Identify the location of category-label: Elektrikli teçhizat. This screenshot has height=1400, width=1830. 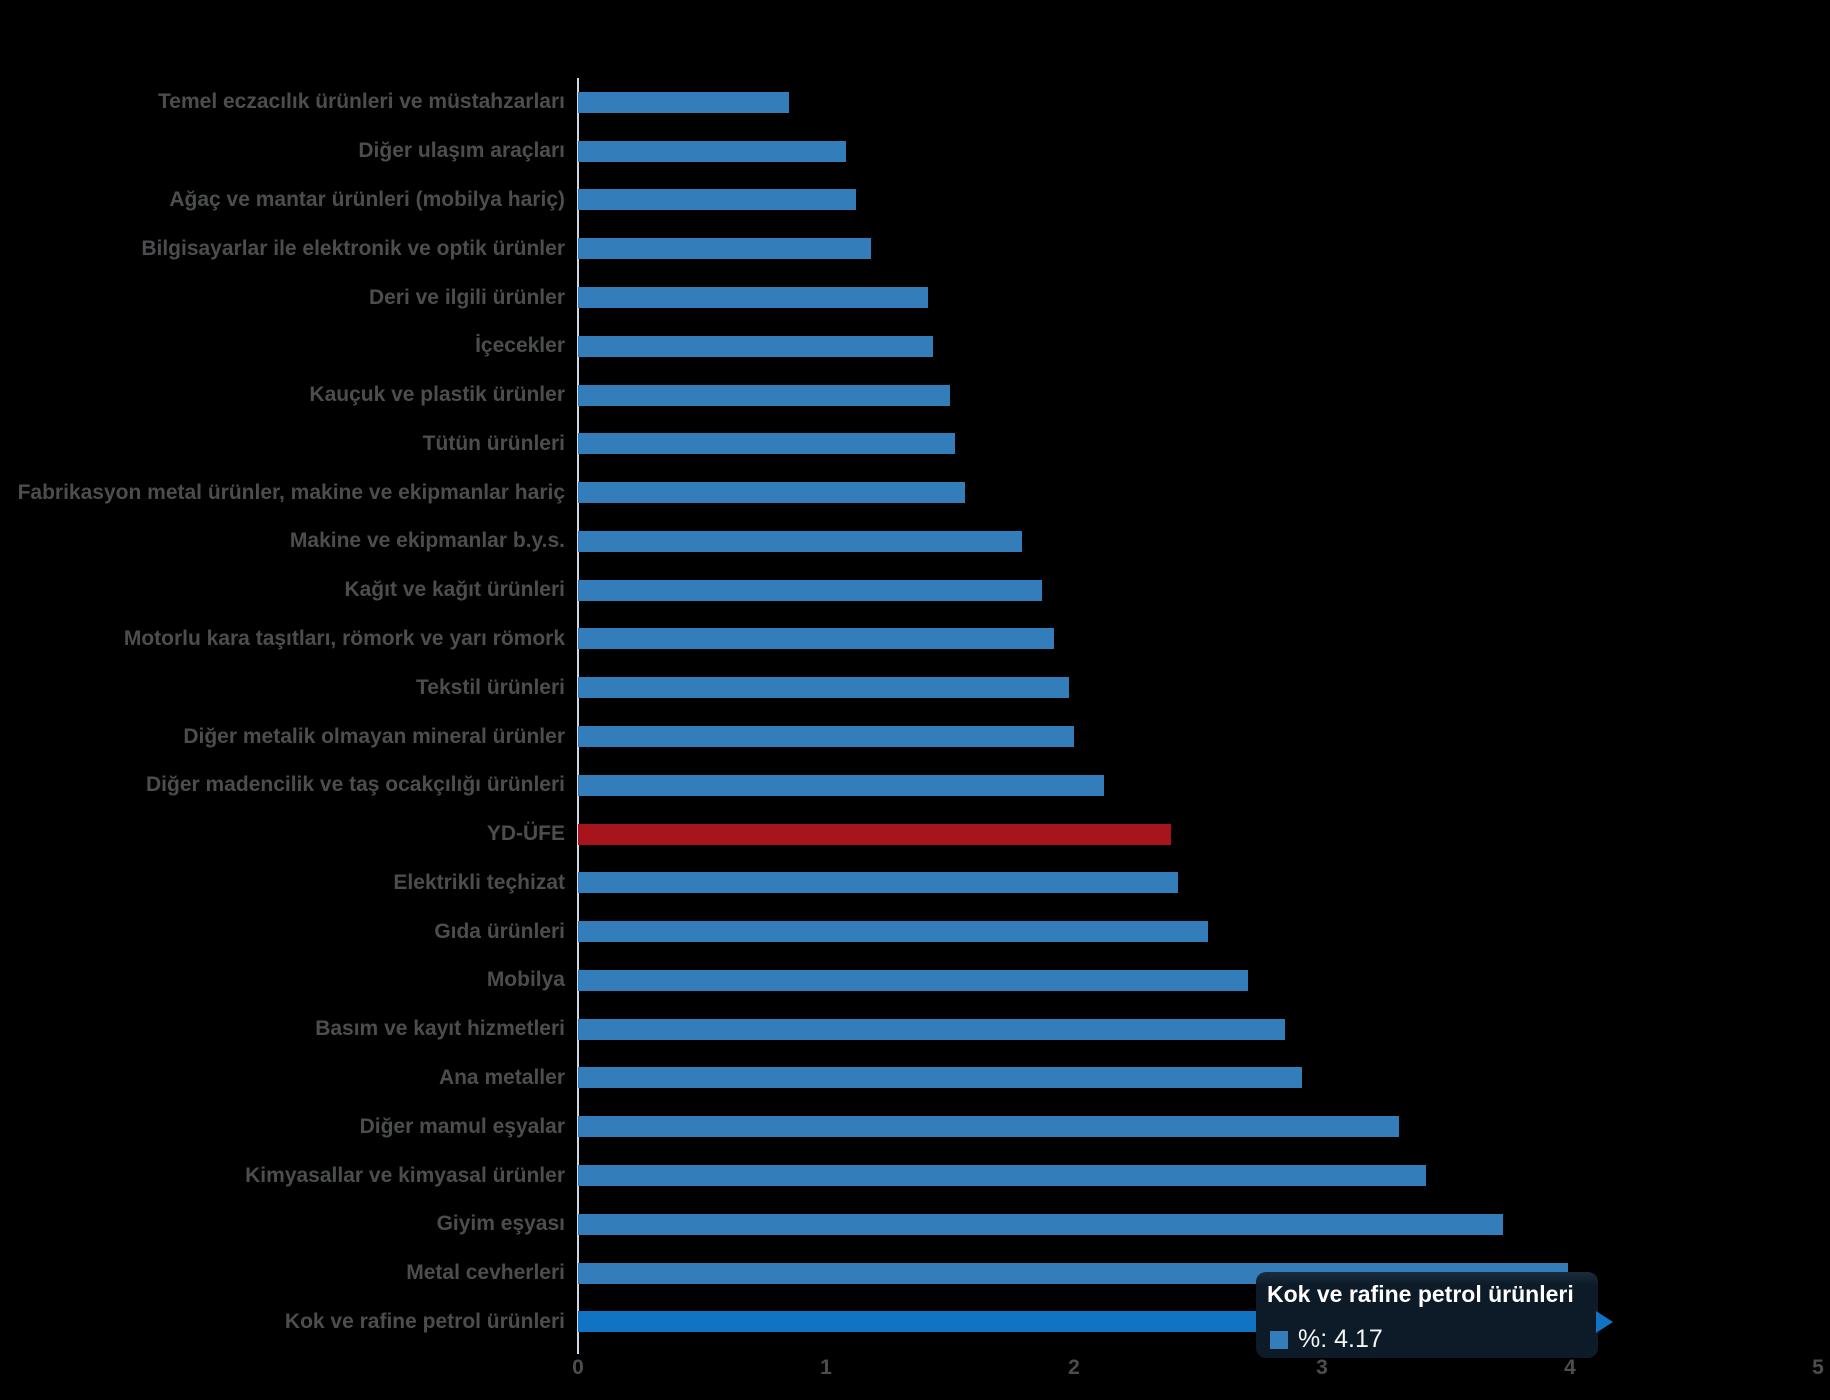
(479, 882).